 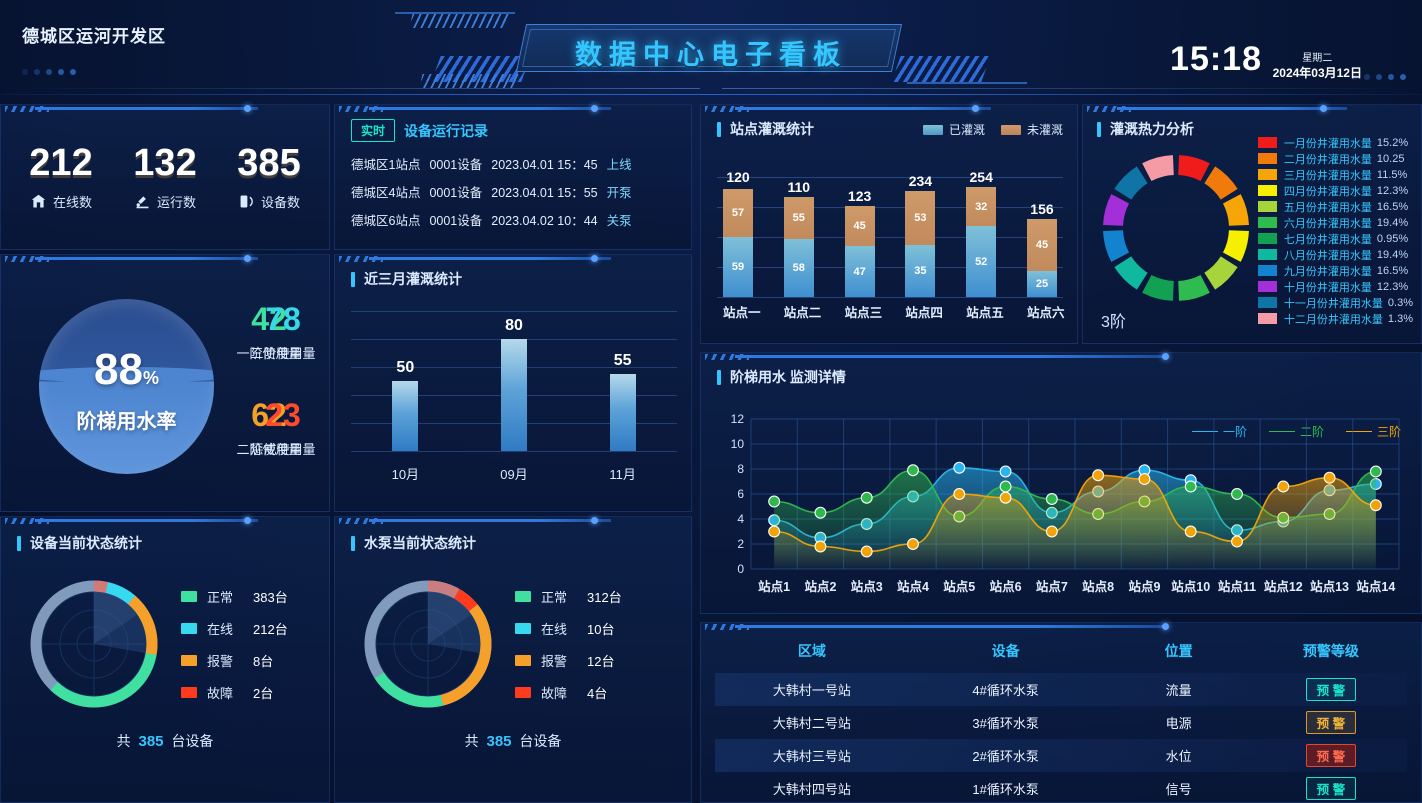 What do you see at coordinates (1373, 431) in the screenshot?
I see `legend-item-tier3: 三阶` at bounding box center [1373, 431].